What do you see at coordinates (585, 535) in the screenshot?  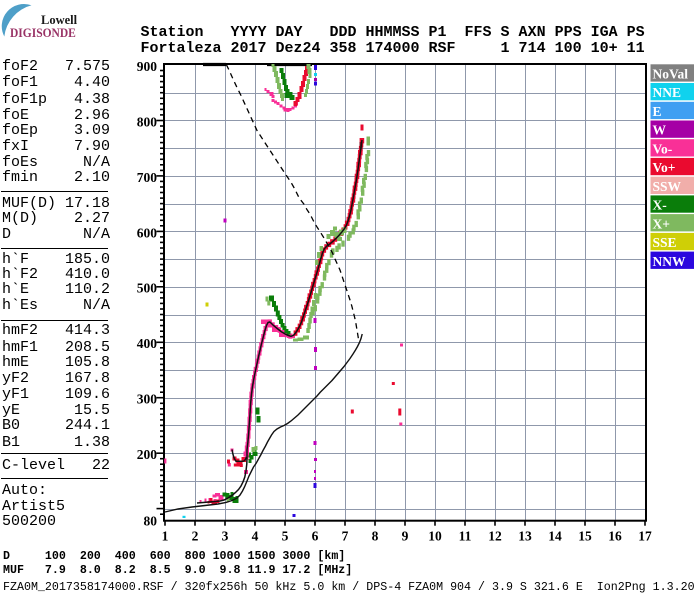 I see `svg-text: 15` at bounding box center [585, 535].